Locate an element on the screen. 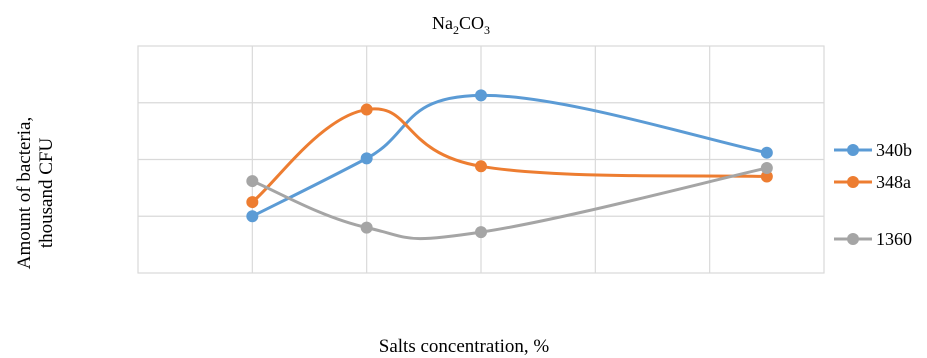 This screenshot has height=358, width=927. legend-label-340b: 340b is located at coordinates (894, 150).